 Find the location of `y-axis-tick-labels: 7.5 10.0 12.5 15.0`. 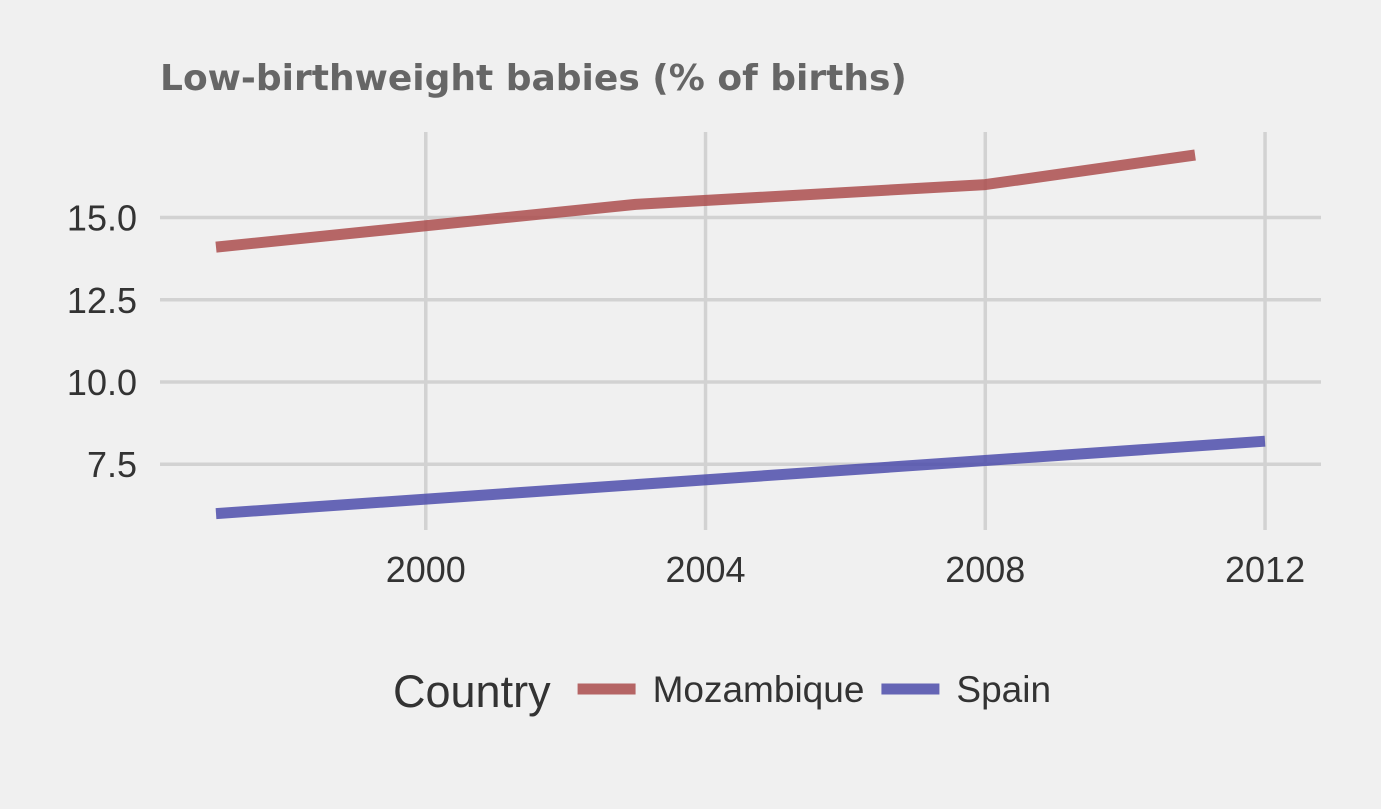

y-axis-tick-labels: 7.5 10.0 12.5 15.0 is located at coordinates (102, 342).